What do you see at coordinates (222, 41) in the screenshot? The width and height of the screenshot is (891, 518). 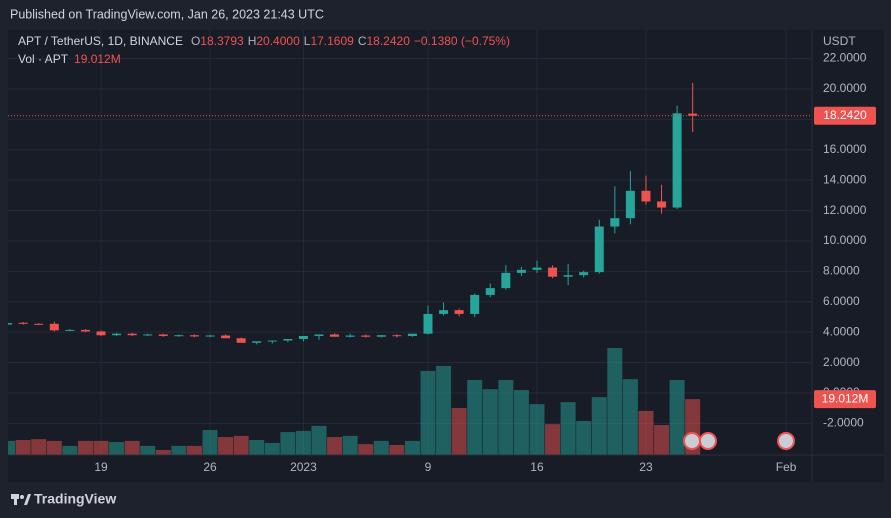 I see `legend-value: 18.3793` at bounding box center [222, 41].